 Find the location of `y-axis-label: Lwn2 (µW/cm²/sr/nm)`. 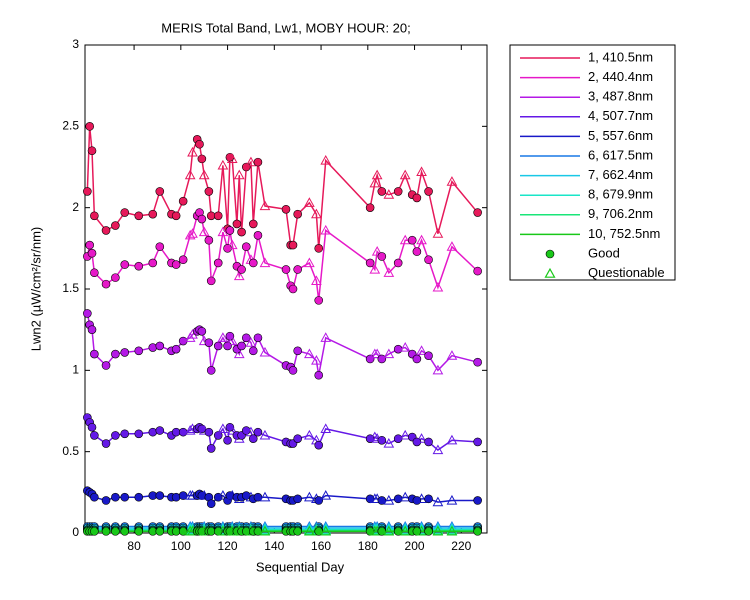

y-axis-label: Lwn2 (µW/cm²/sr/nm) is located at coordinates (35, 289).